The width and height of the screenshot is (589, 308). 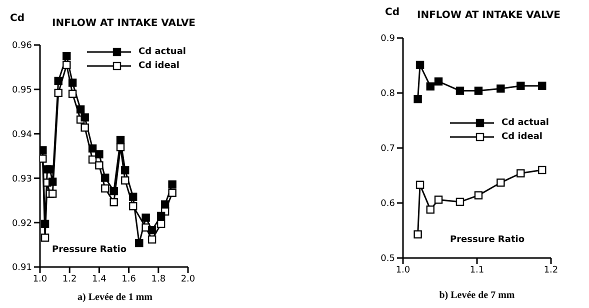 What do you see at coordinates (387, 149) in the screenshot?
I see `y-tick-label: 0.7` at bounding box center [387, 149].